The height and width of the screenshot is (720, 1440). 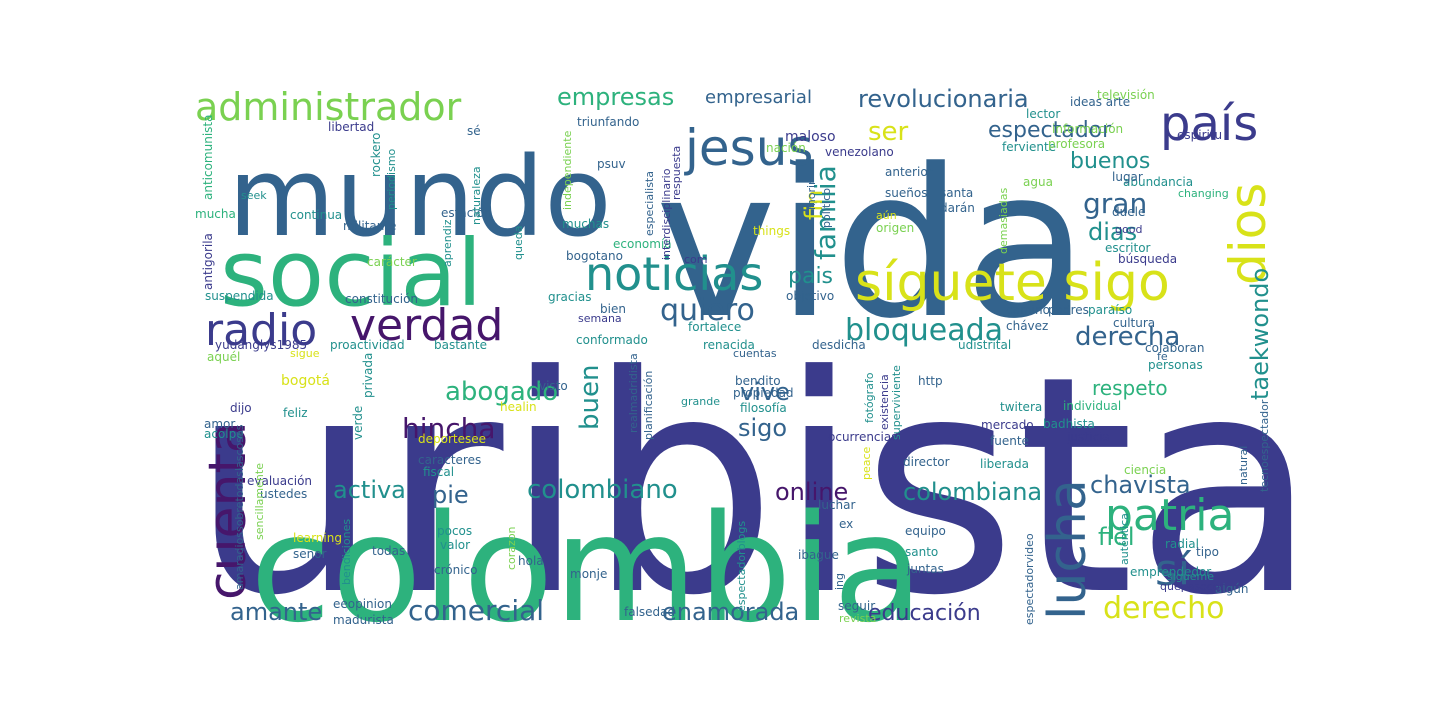 I want to click on word-pocos: pocos, so click(x=454, y=531).